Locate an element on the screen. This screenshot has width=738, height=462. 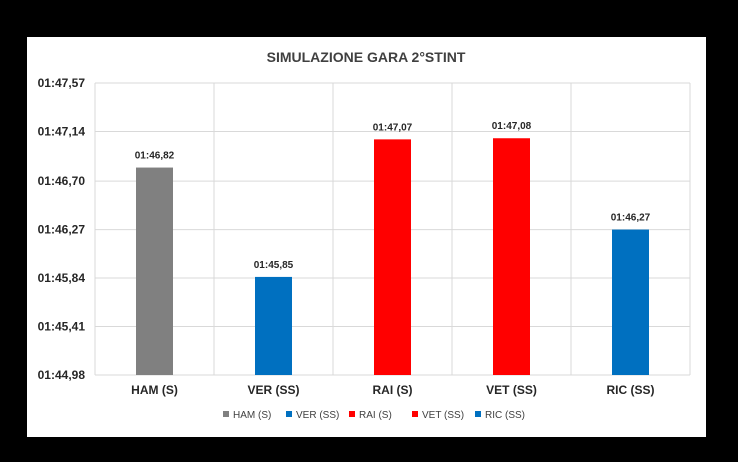
legend-label: RAI (S) is located at coordinates (375, 415).